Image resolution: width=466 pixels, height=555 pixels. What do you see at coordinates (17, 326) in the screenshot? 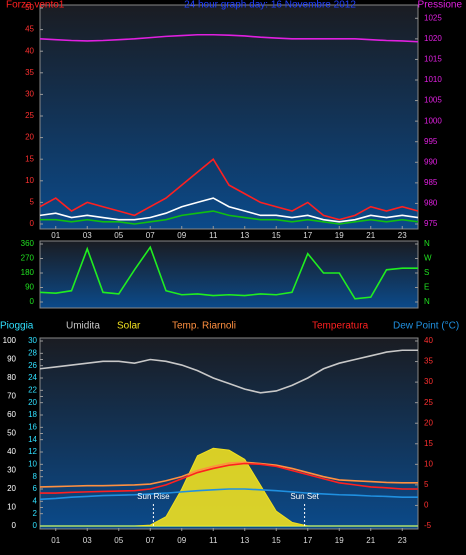
I see `legend-entry: Pioggia` at bounding box center [17, 326].